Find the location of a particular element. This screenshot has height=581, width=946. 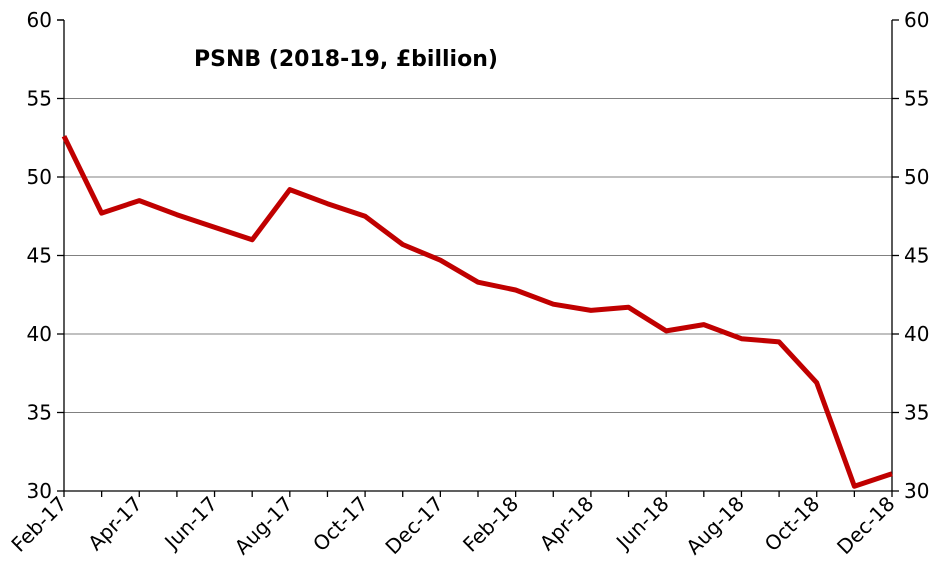

y-tick-label-left: 60 is located at coordinates (39, 20).